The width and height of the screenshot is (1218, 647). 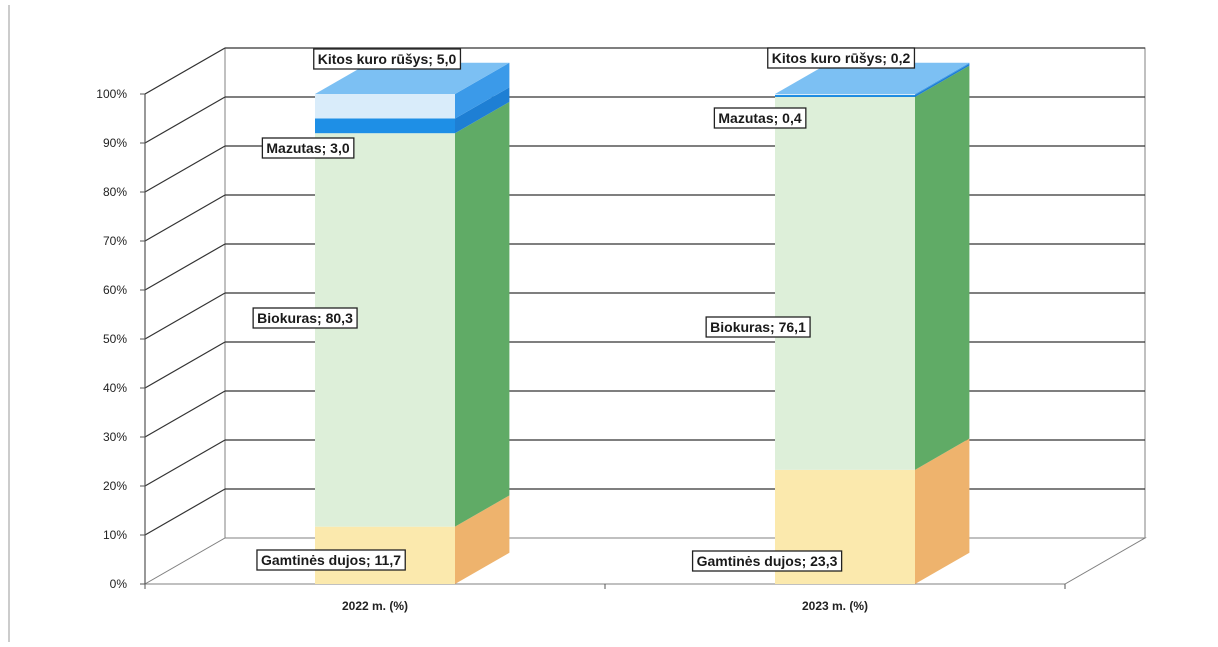 I want to click on data-label-kitos-kuro-rusys-2022-m: Kitos kuro rūšys; 5,0, so click(x=387, y=59).